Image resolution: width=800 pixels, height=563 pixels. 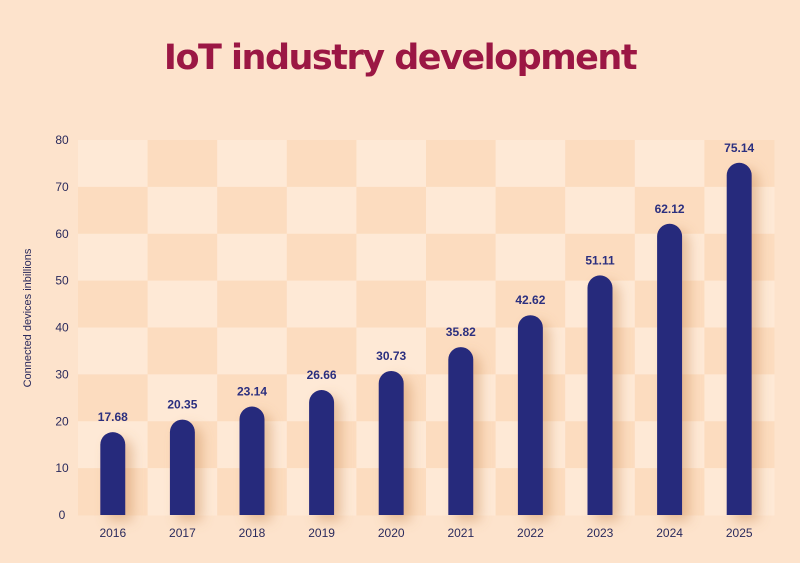 What do you see at coordinates (739, 338) in the screenshot?
I see `bar-2025` at bounding box center [739, 338].